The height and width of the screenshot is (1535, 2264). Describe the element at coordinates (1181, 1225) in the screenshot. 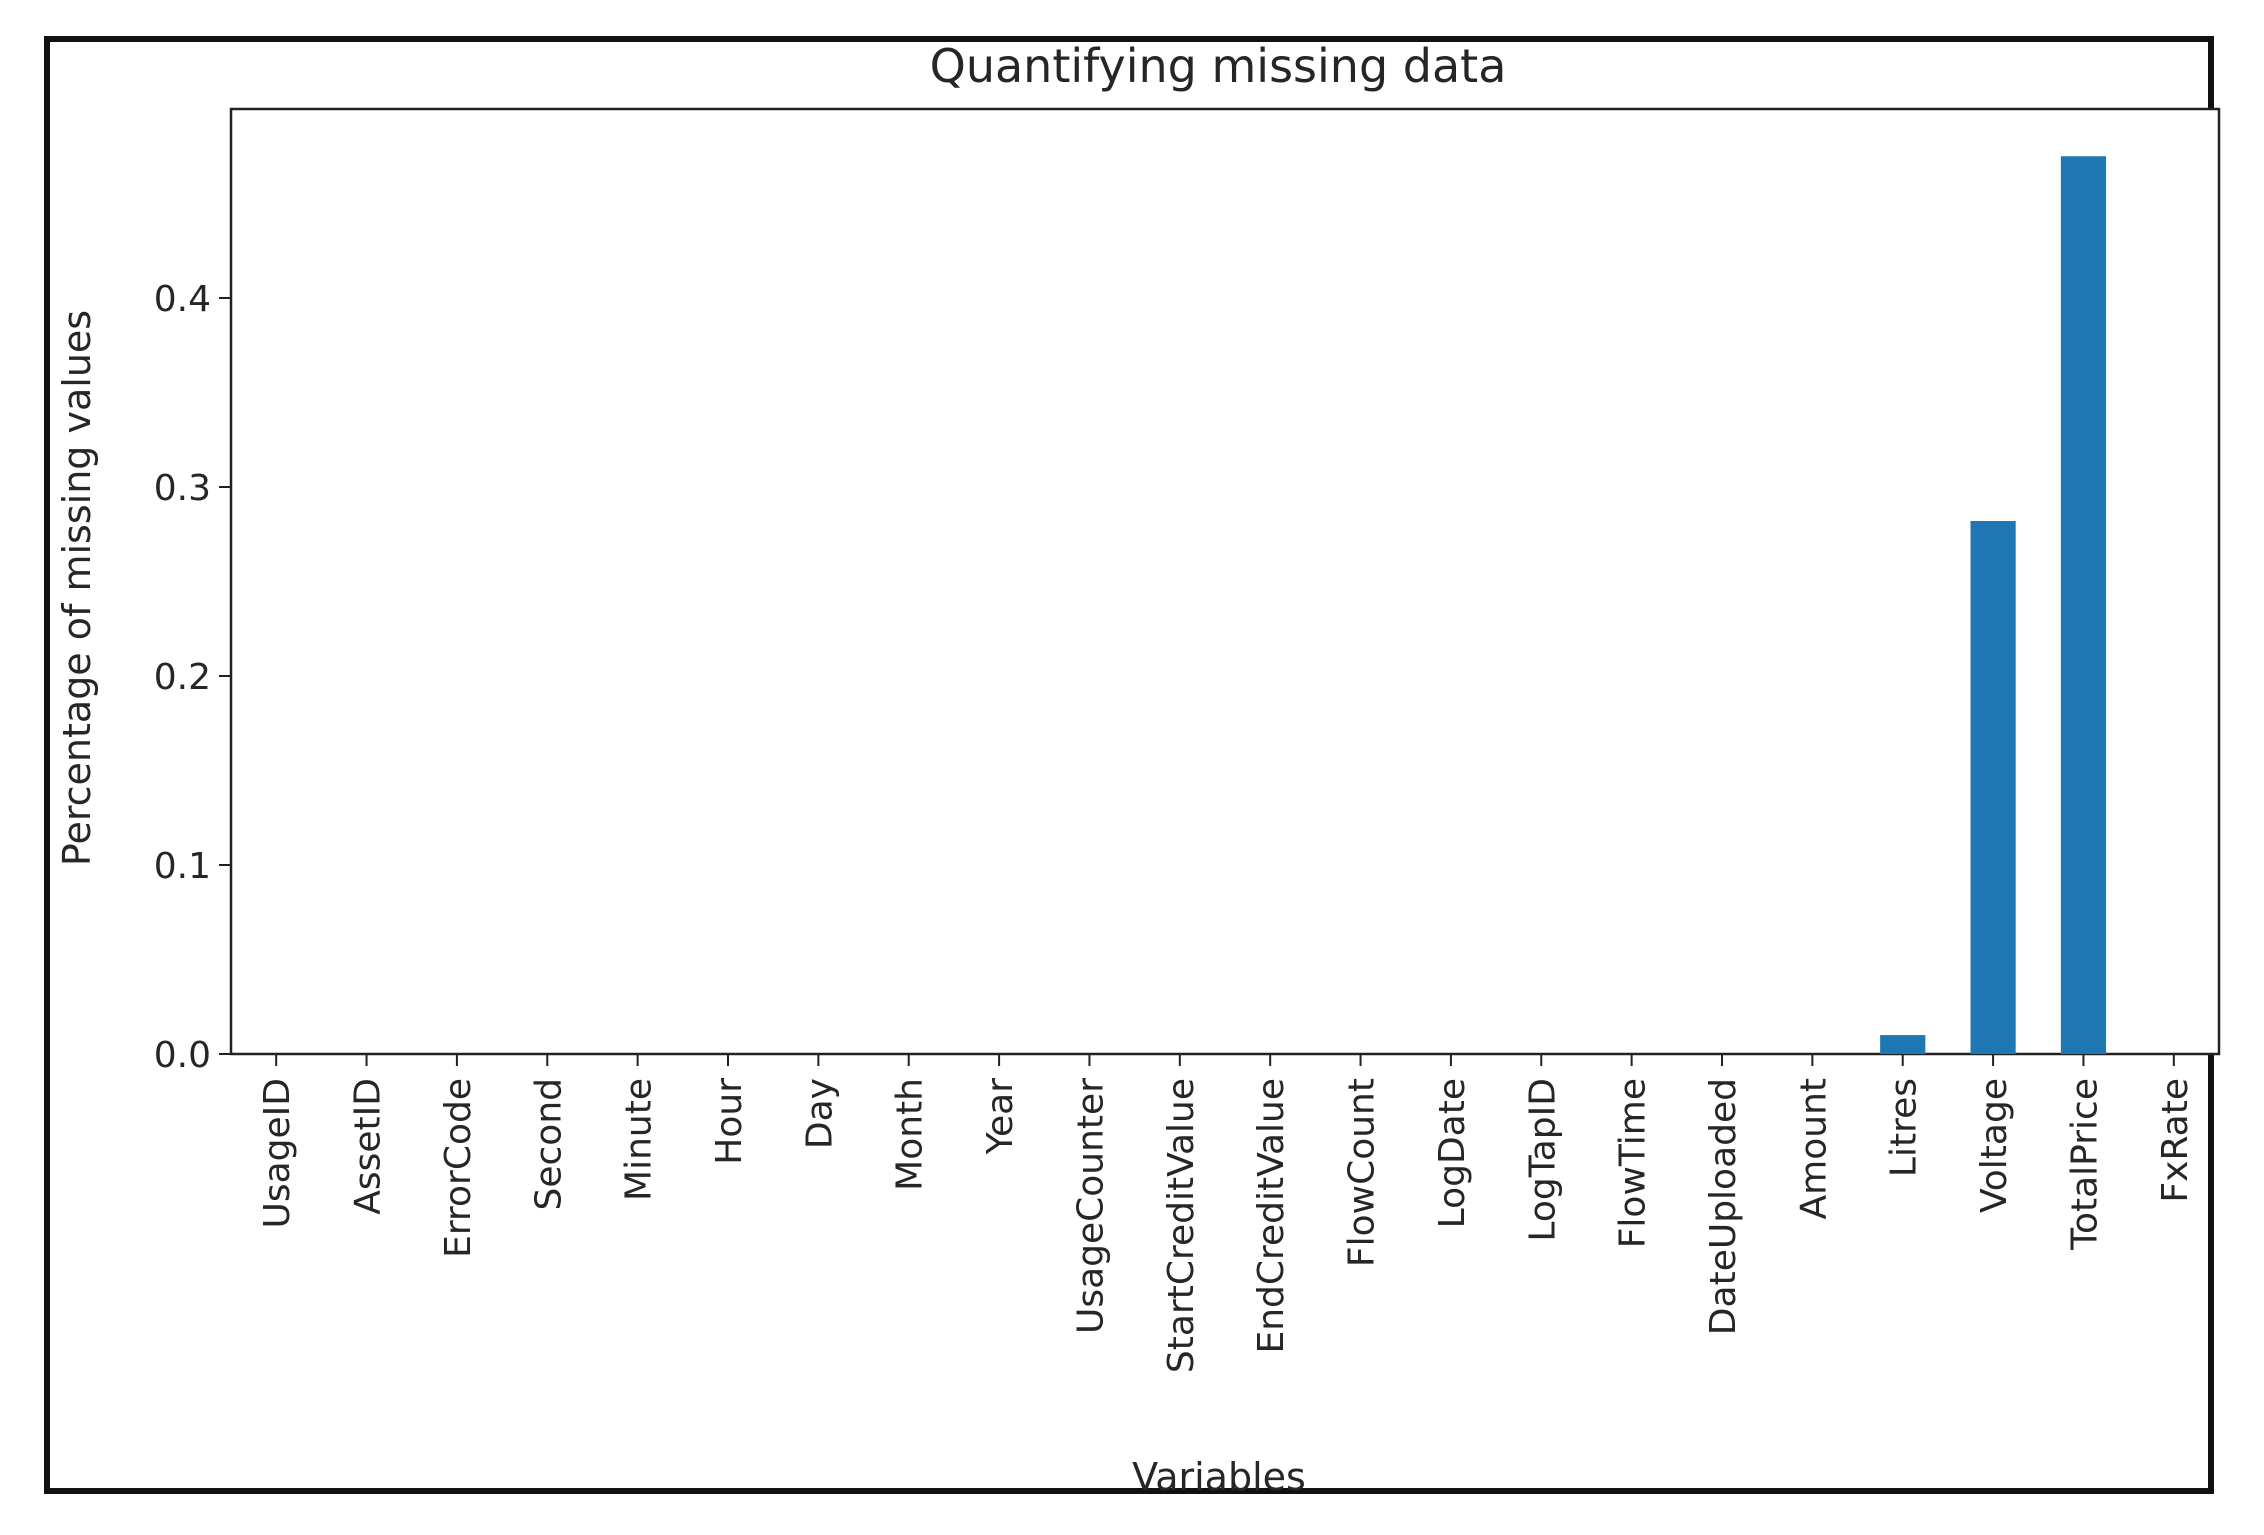

I see `x-tick-label: StartCreditValue` at that location.